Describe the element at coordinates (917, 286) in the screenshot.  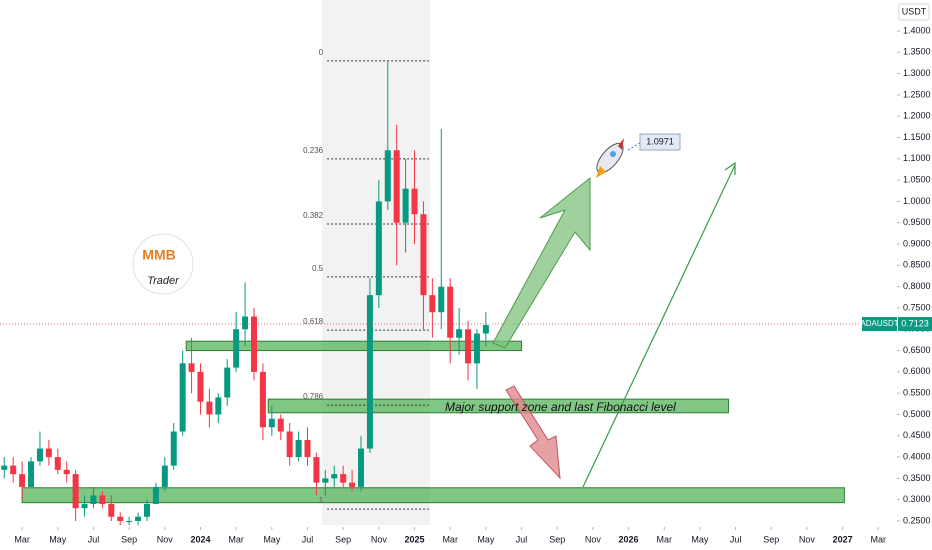
I see `y-tick-label: 0.8000` at that location.